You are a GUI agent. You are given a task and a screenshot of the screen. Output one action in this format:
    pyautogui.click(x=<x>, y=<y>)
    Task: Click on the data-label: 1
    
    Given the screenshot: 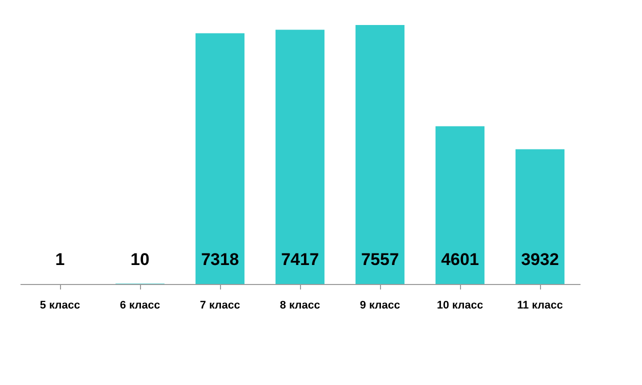 What is the action you would take?
    pyautogui.click(x=60, y=259)
    